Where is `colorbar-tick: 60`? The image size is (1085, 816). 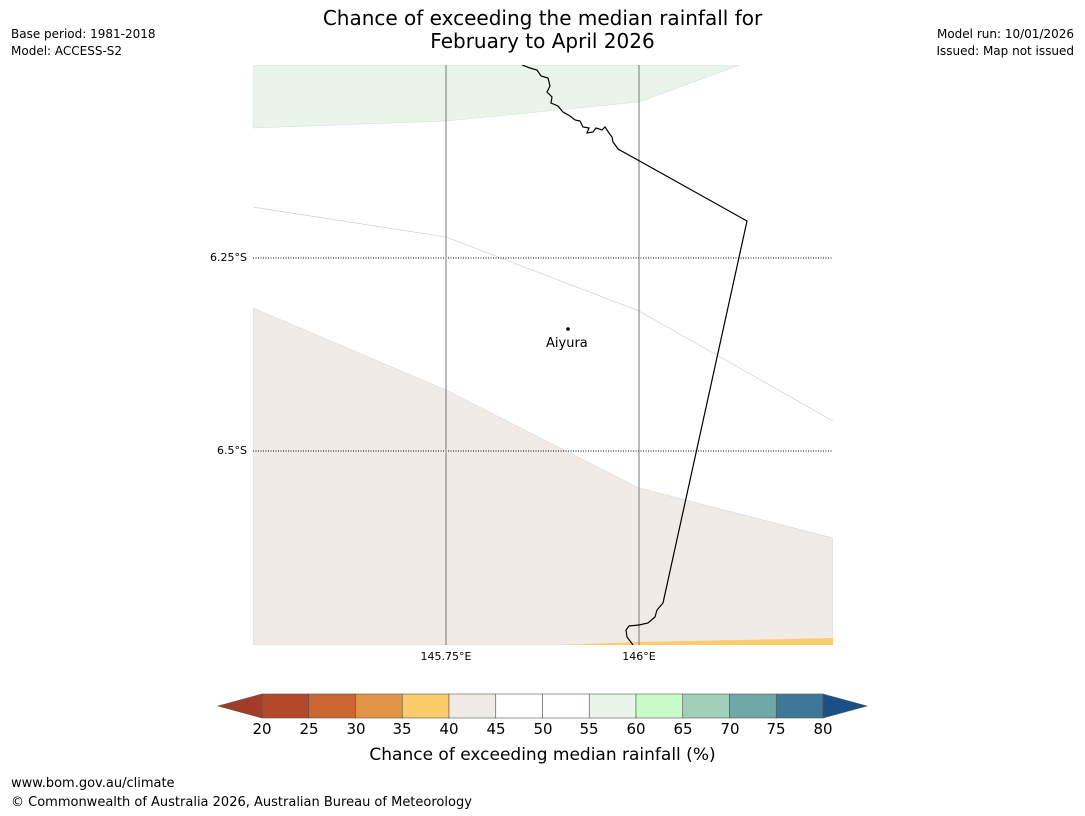
colorbar-tick: 60 is located at coordinates (636, 729).